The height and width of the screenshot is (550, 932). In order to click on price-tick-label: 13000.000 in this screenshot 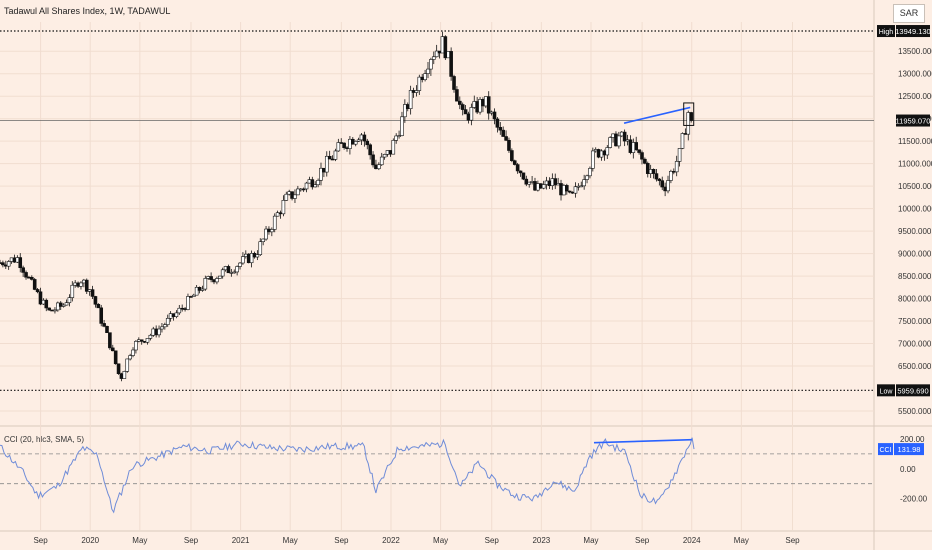, I will do `click(915, 74)`.